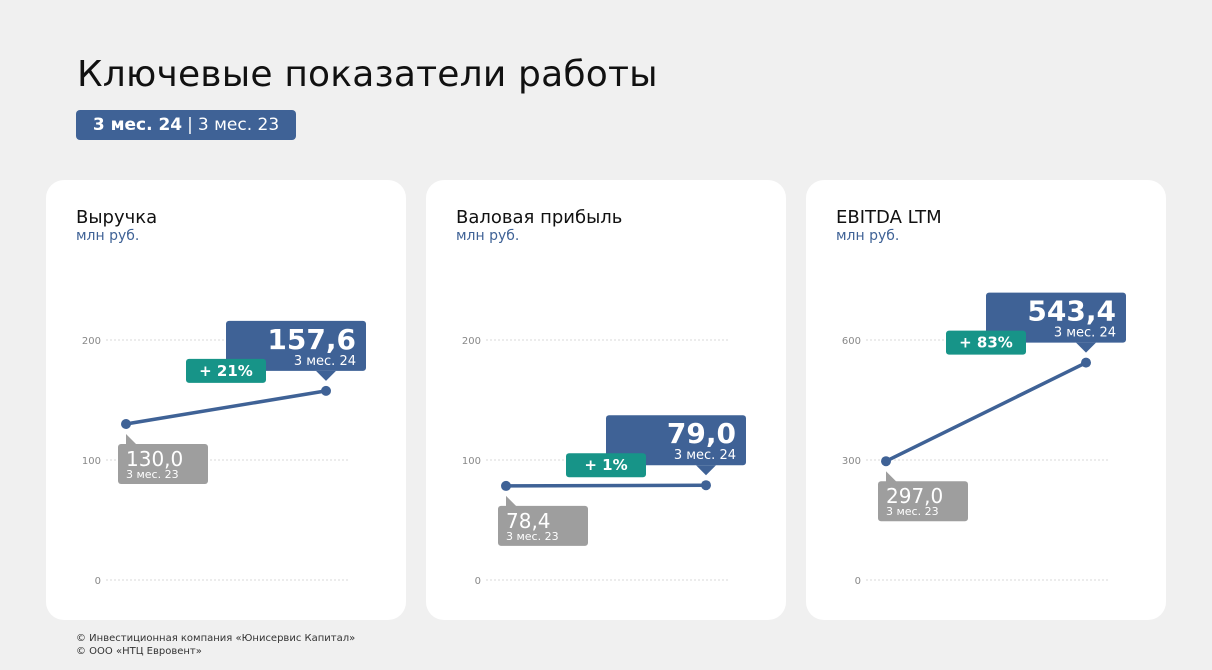  Describe the element at coordinates (528, 521) in the screenshot. I see `value-label-previous: 78,4` at that location.